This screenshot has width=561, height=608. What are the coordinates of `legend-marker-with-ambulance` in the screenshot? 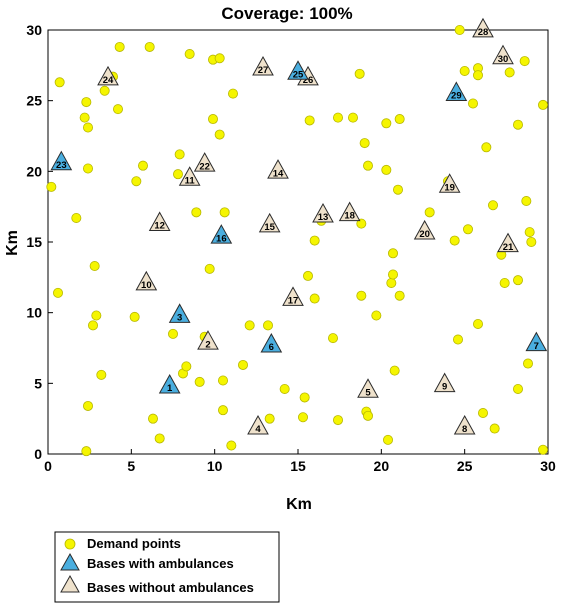 It's located at (70, 561).